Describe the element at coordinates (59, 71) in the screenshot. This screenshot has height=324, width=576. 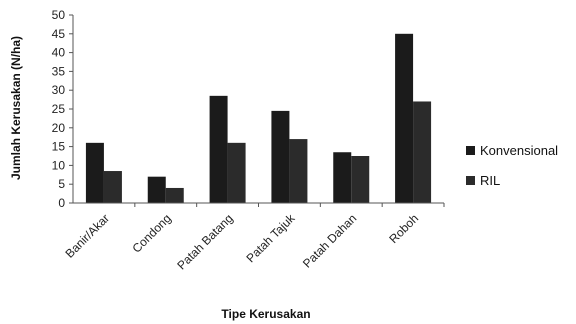
I see `y-tick-label: 35` at that location.